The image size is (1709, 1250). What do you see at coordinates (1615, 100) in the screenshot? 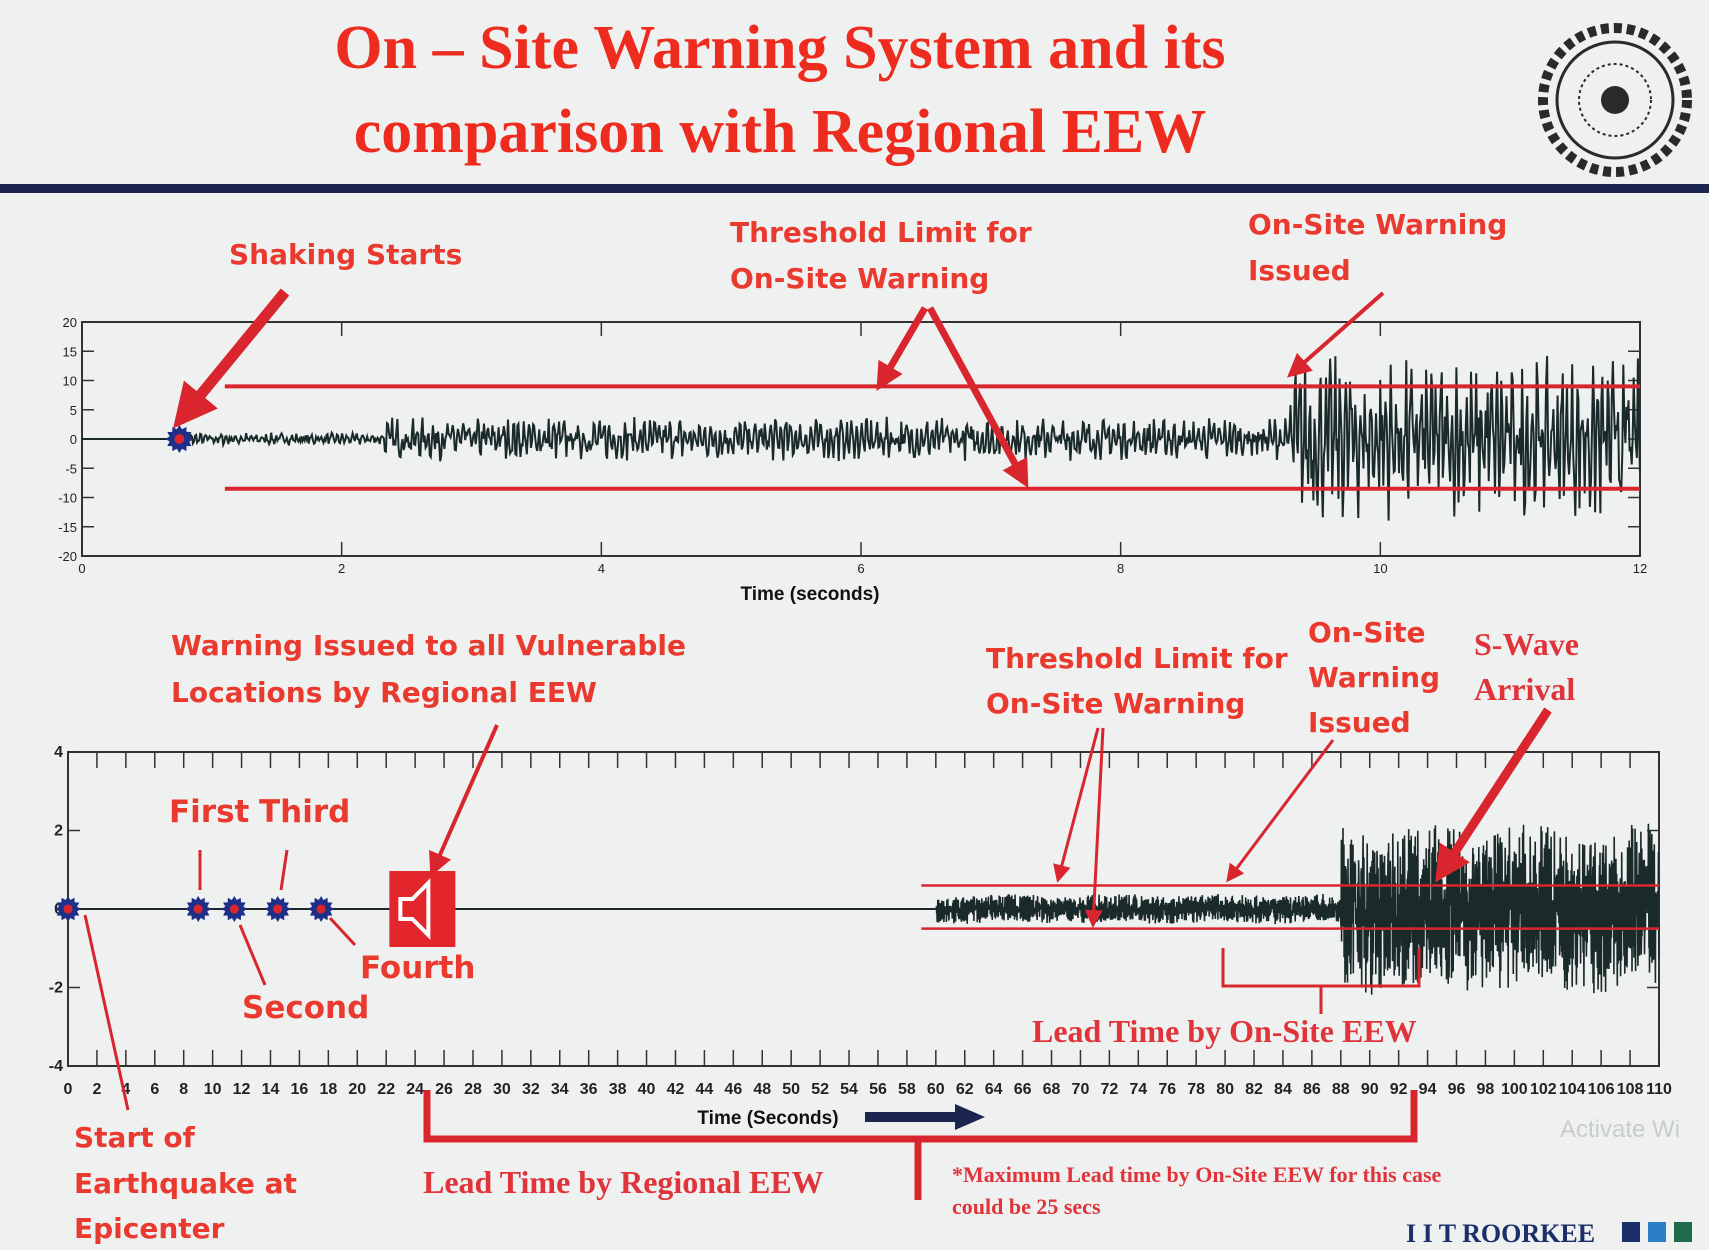
I see `iit-logo` at bounding box center [1615, 100].